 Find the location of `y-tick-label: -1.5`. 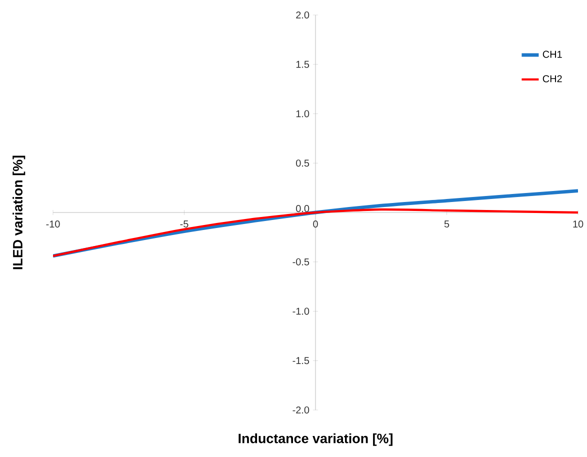

y-tick-label: -1.5 is located at coordinates (301, 360).